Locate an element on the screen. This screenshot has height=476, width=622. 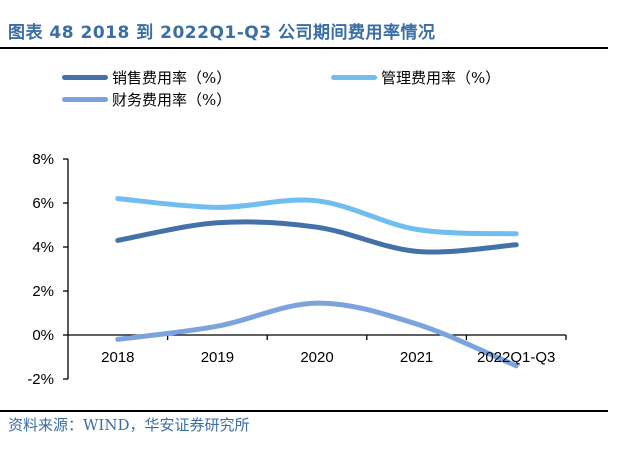
title-rule is located at coordinates (304, 48).